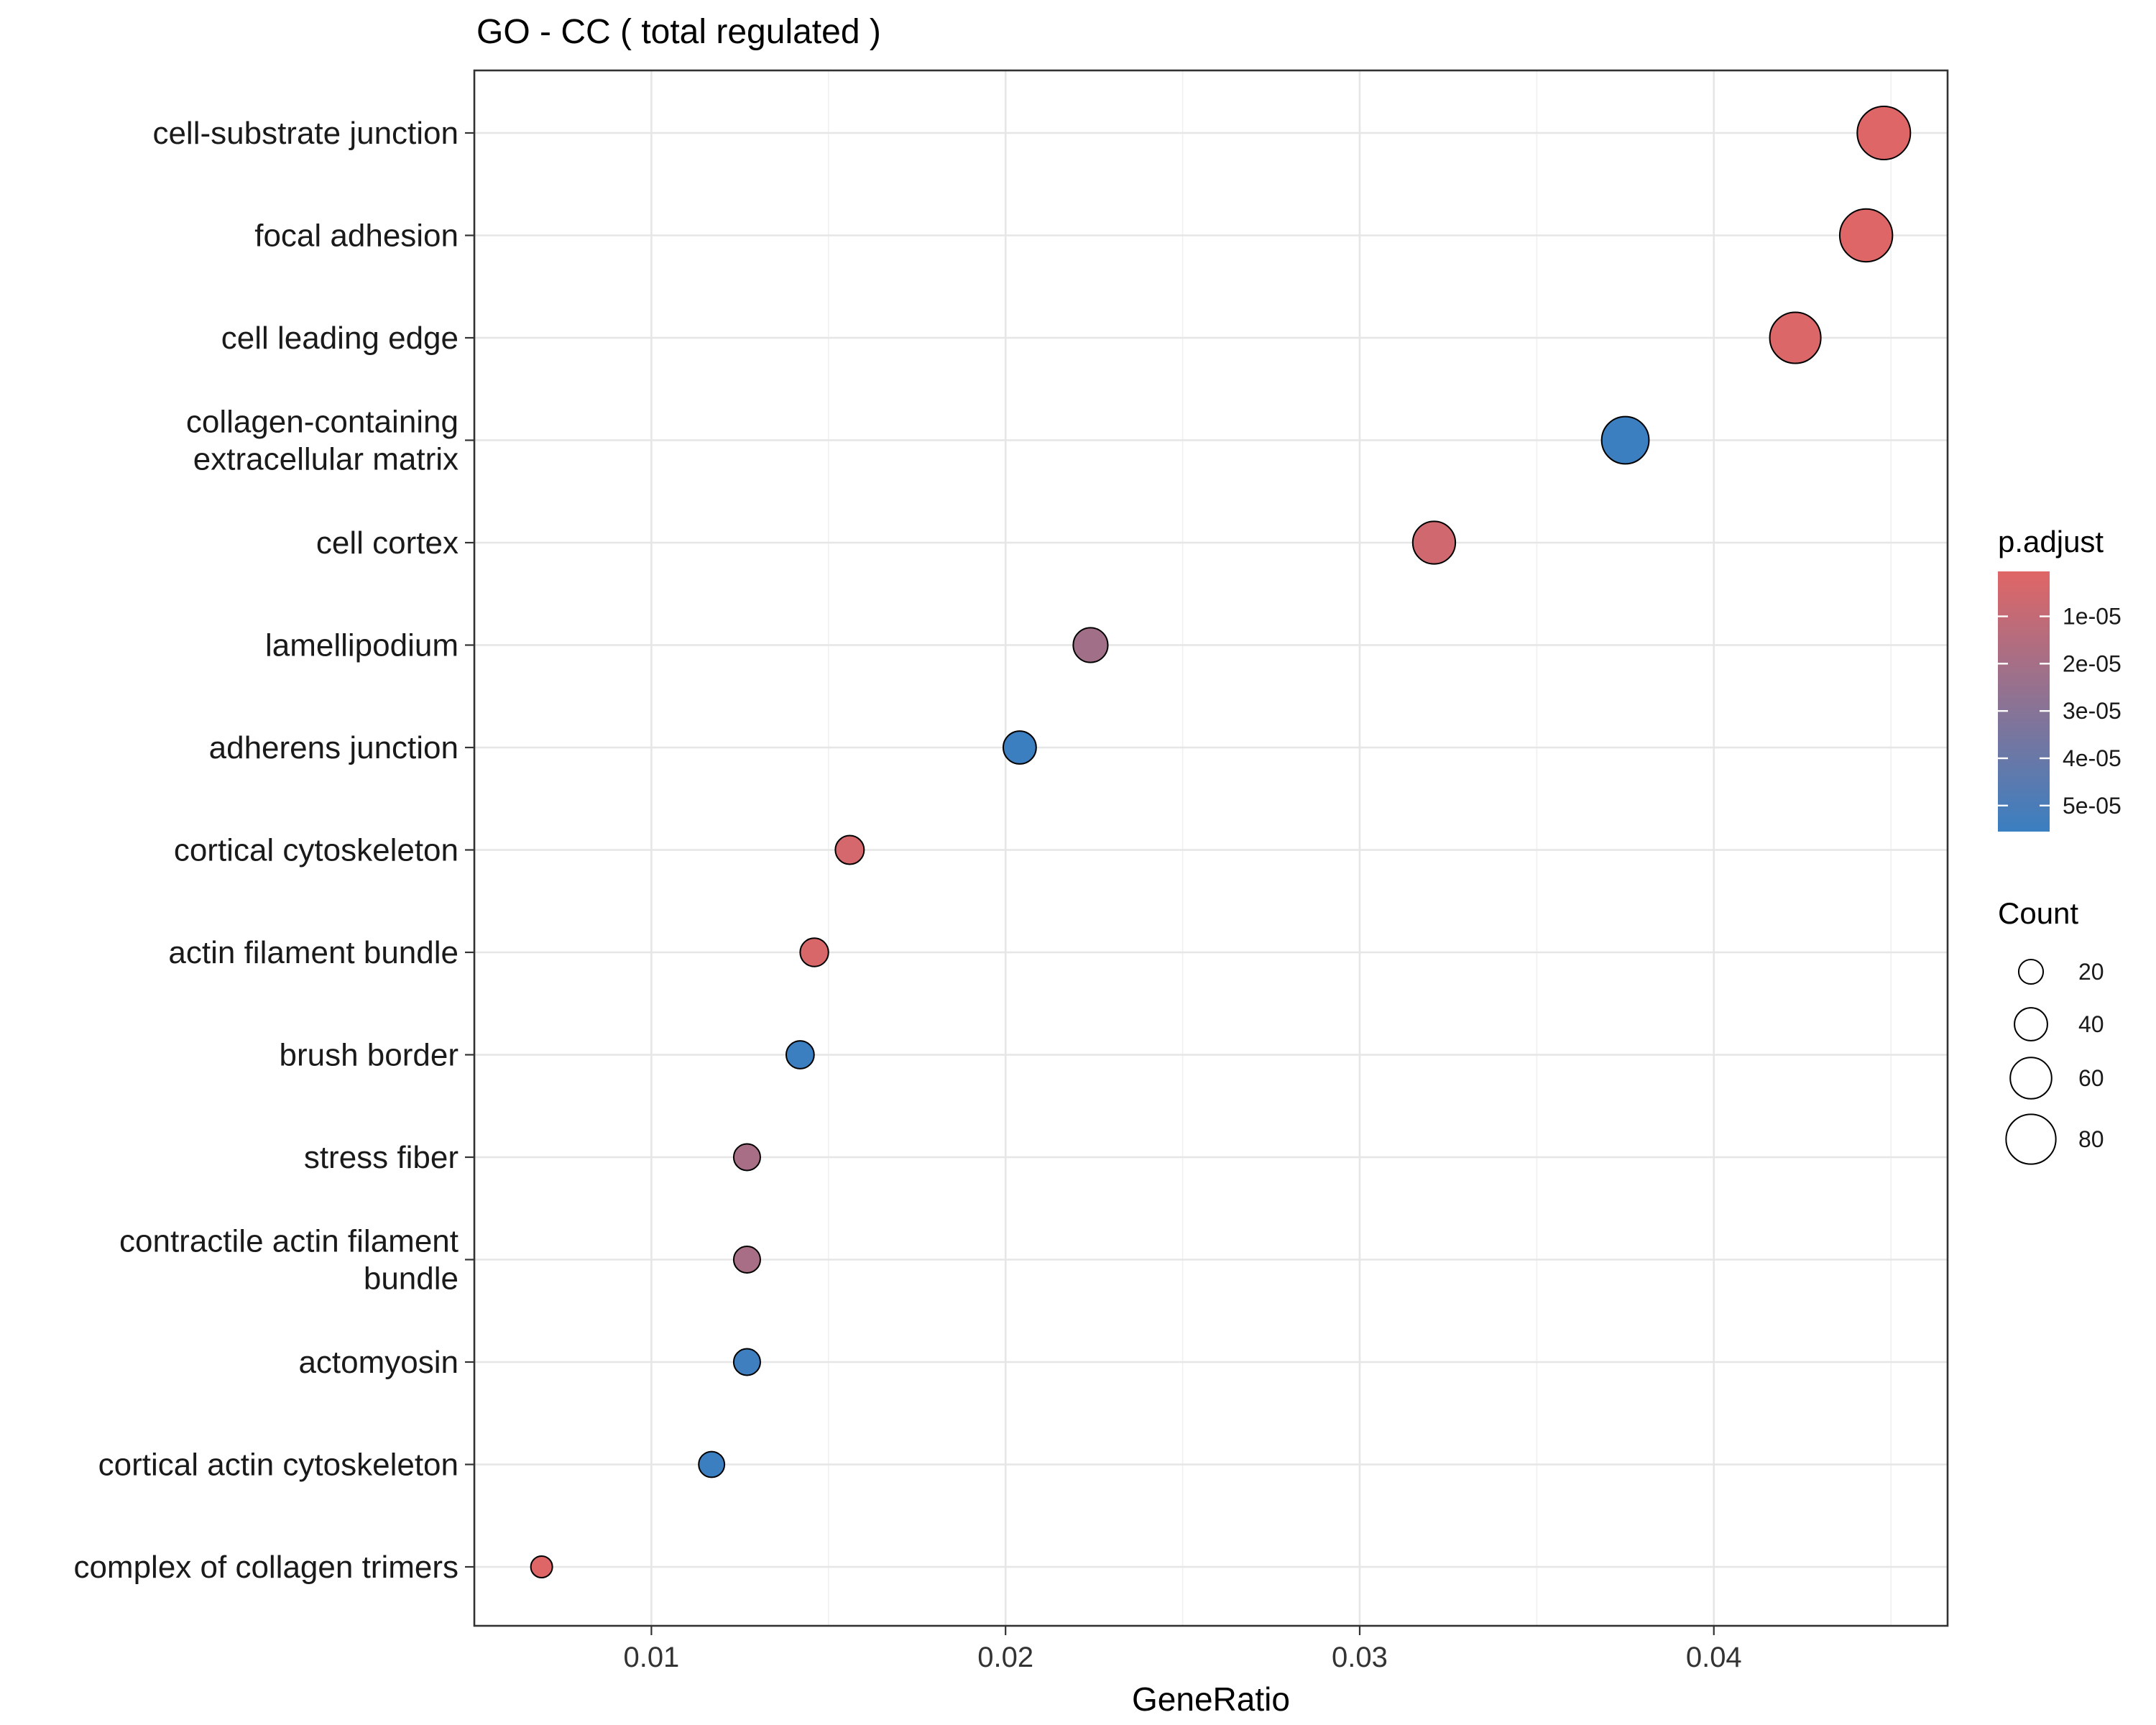  Describe the element at coordinates (369, 1055) in the screenshot. I see `y-tick-label-9: brush border` at that location.